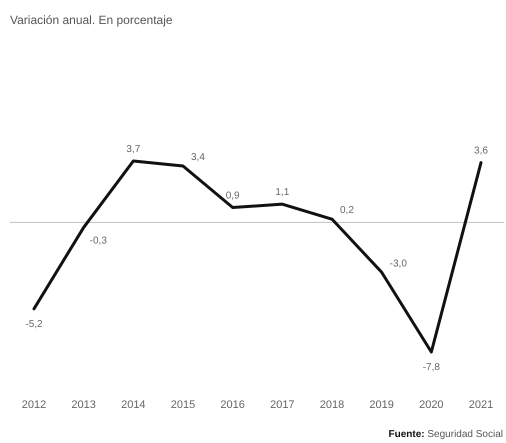 This screenshot has height=443, width=506. Describe the element at coordinates (91, 20) in the screenshot. I see `chart-subtitle: Variación anual. En porcentaje` at that location.